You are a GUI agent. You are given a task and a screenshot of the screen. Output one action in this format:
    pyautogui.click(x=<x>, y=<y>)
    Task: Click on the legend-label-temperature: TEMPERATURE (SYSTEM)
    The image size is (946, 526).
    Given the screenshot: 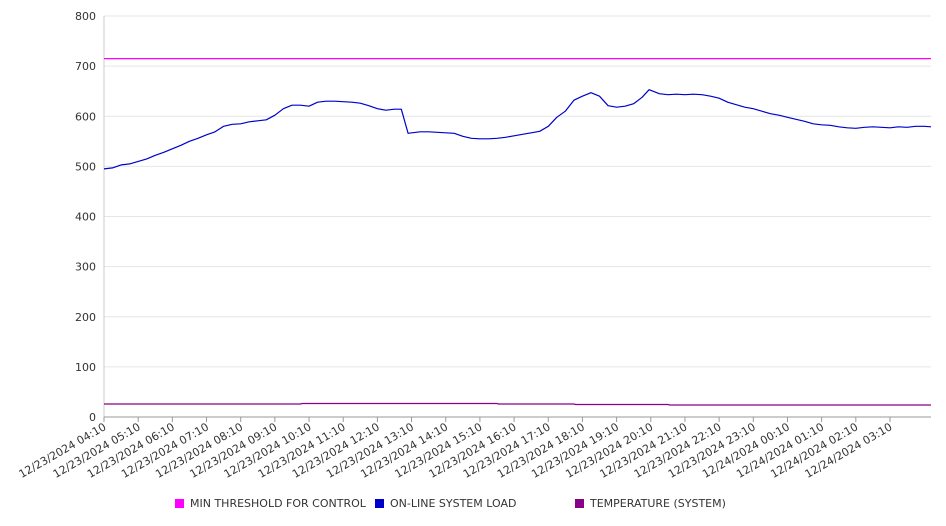 What is the action you would take?
    pyautogui.click(x=658, y=503)
    